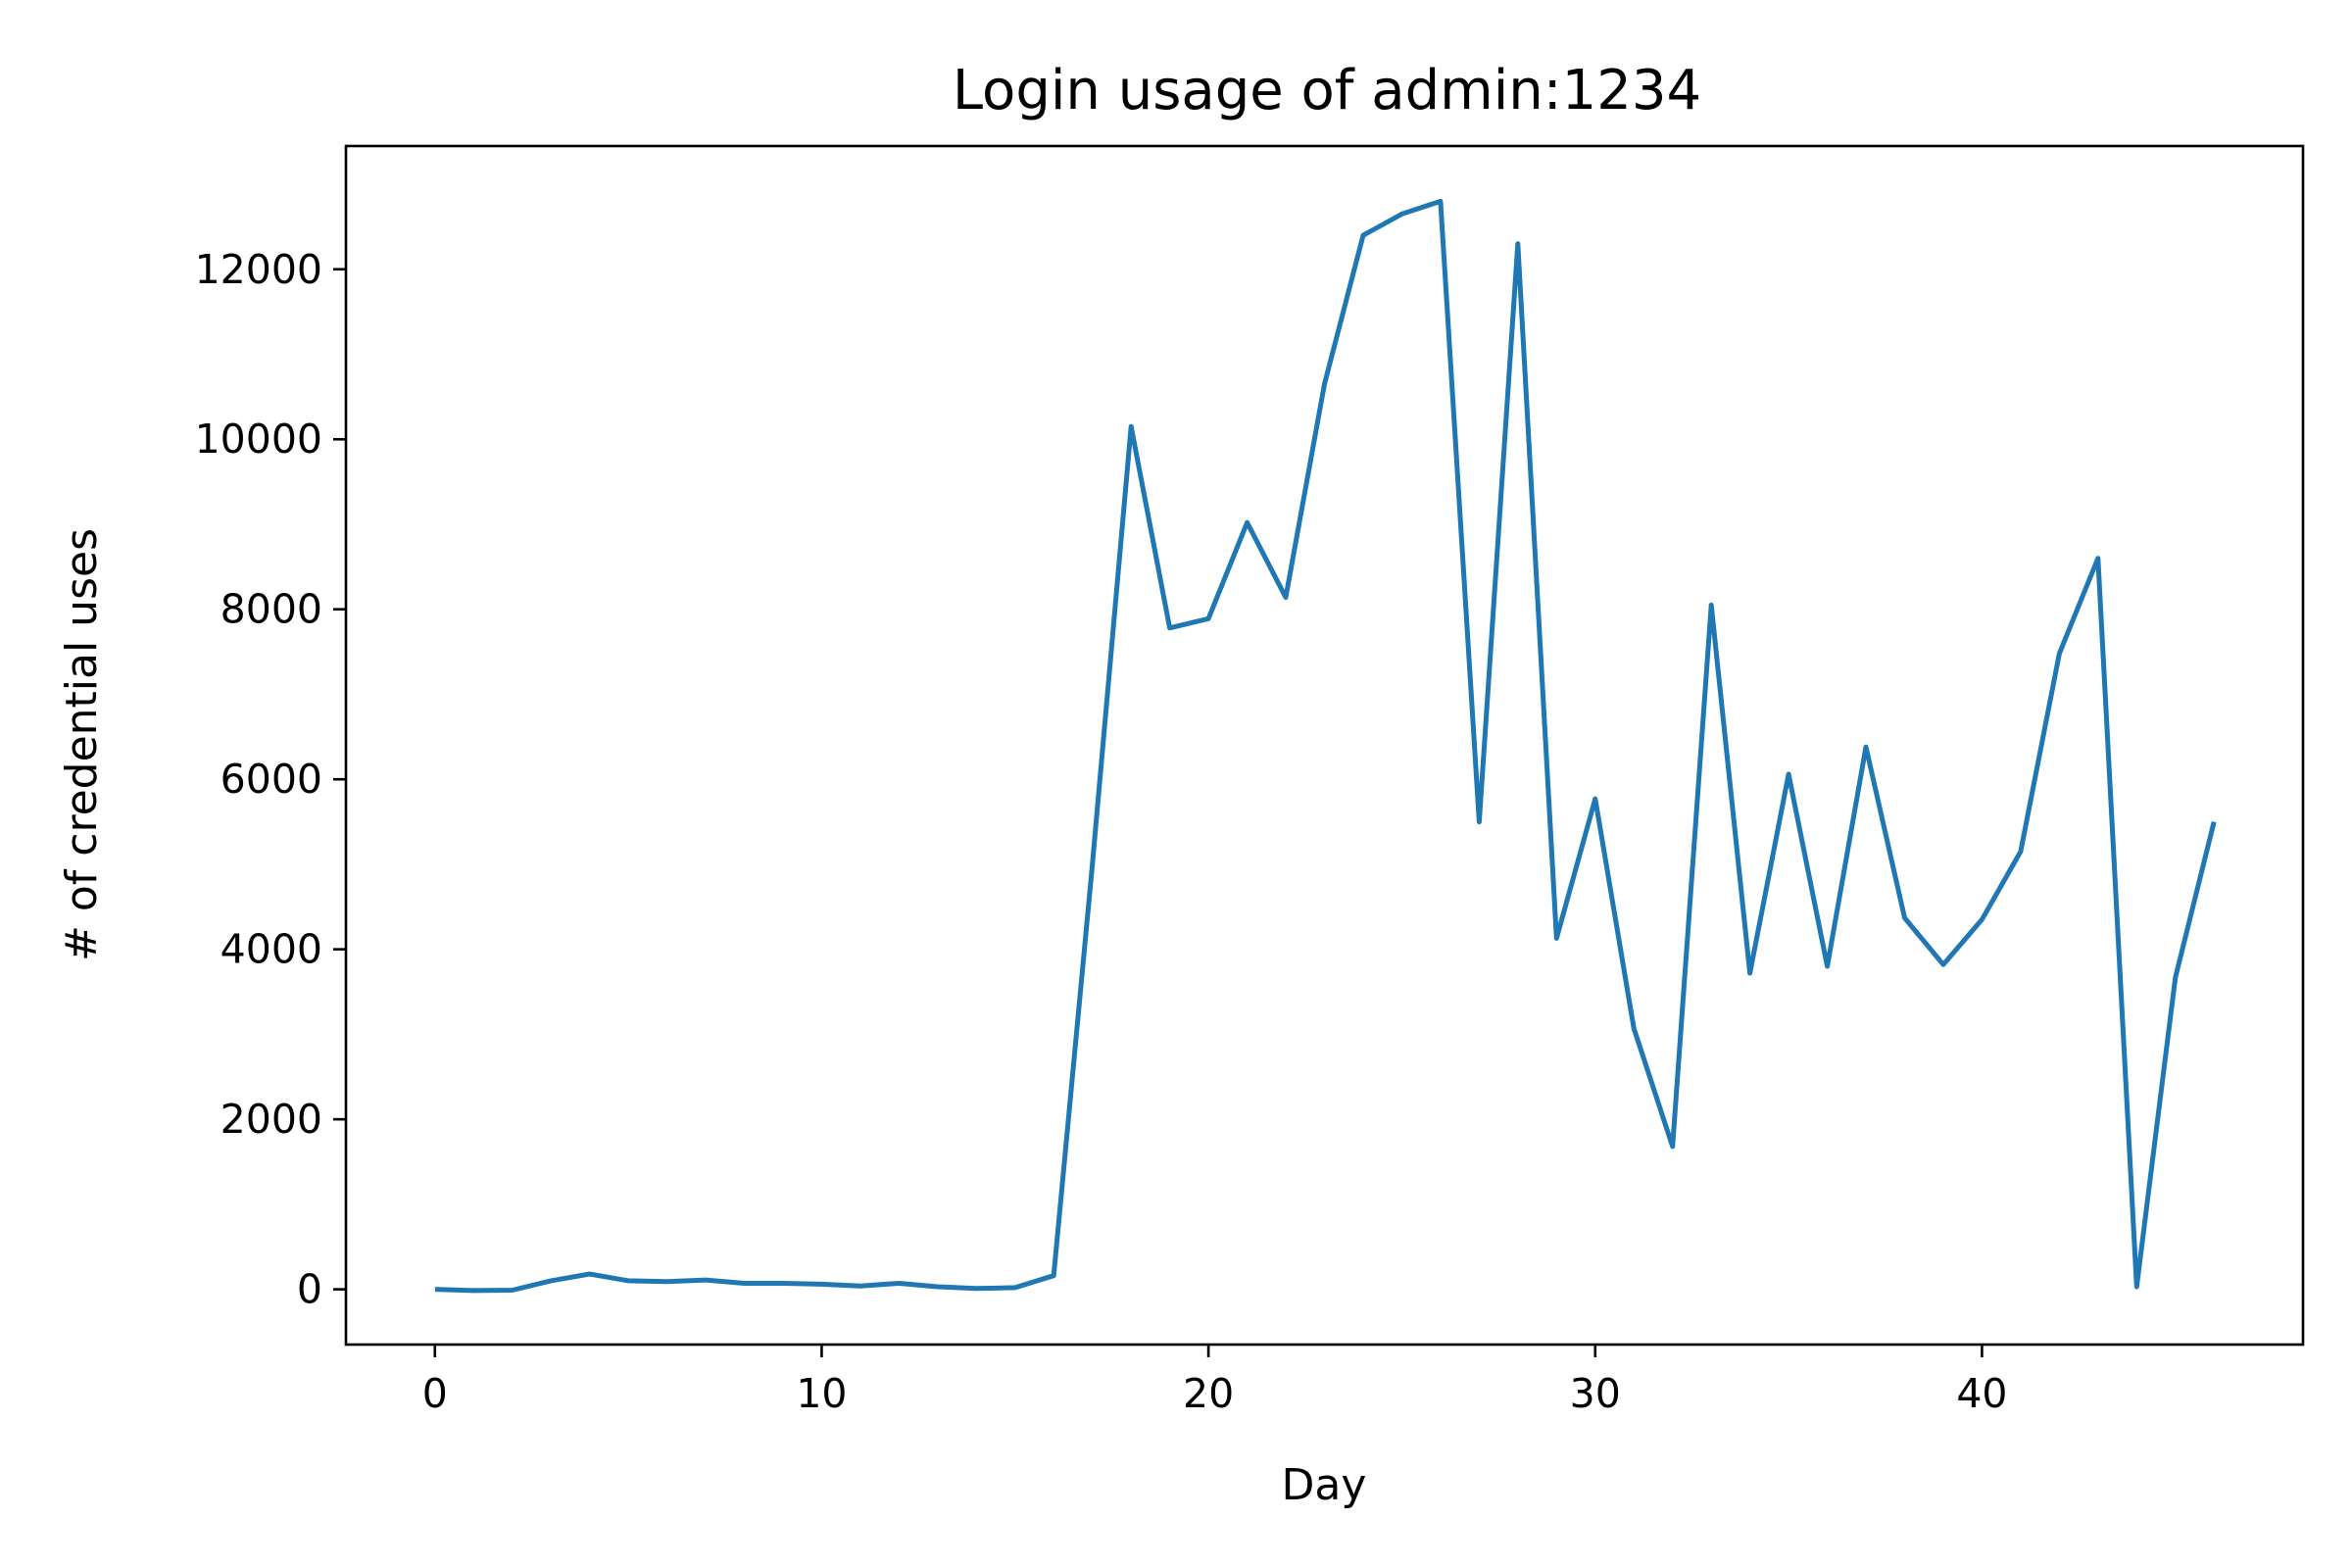 Image resolution: width=2352 pixels, height=1568 pixels. Describe the element at coordinates (821, 1393) in the screenshot. I see `x-tick-label: 10` at that location.